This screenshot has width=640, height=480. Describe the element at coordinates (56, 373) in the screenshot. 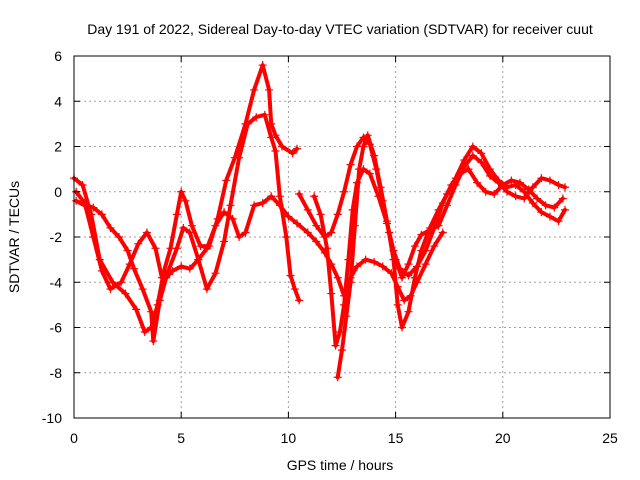

I see `y-tick-label: -8` at that location.